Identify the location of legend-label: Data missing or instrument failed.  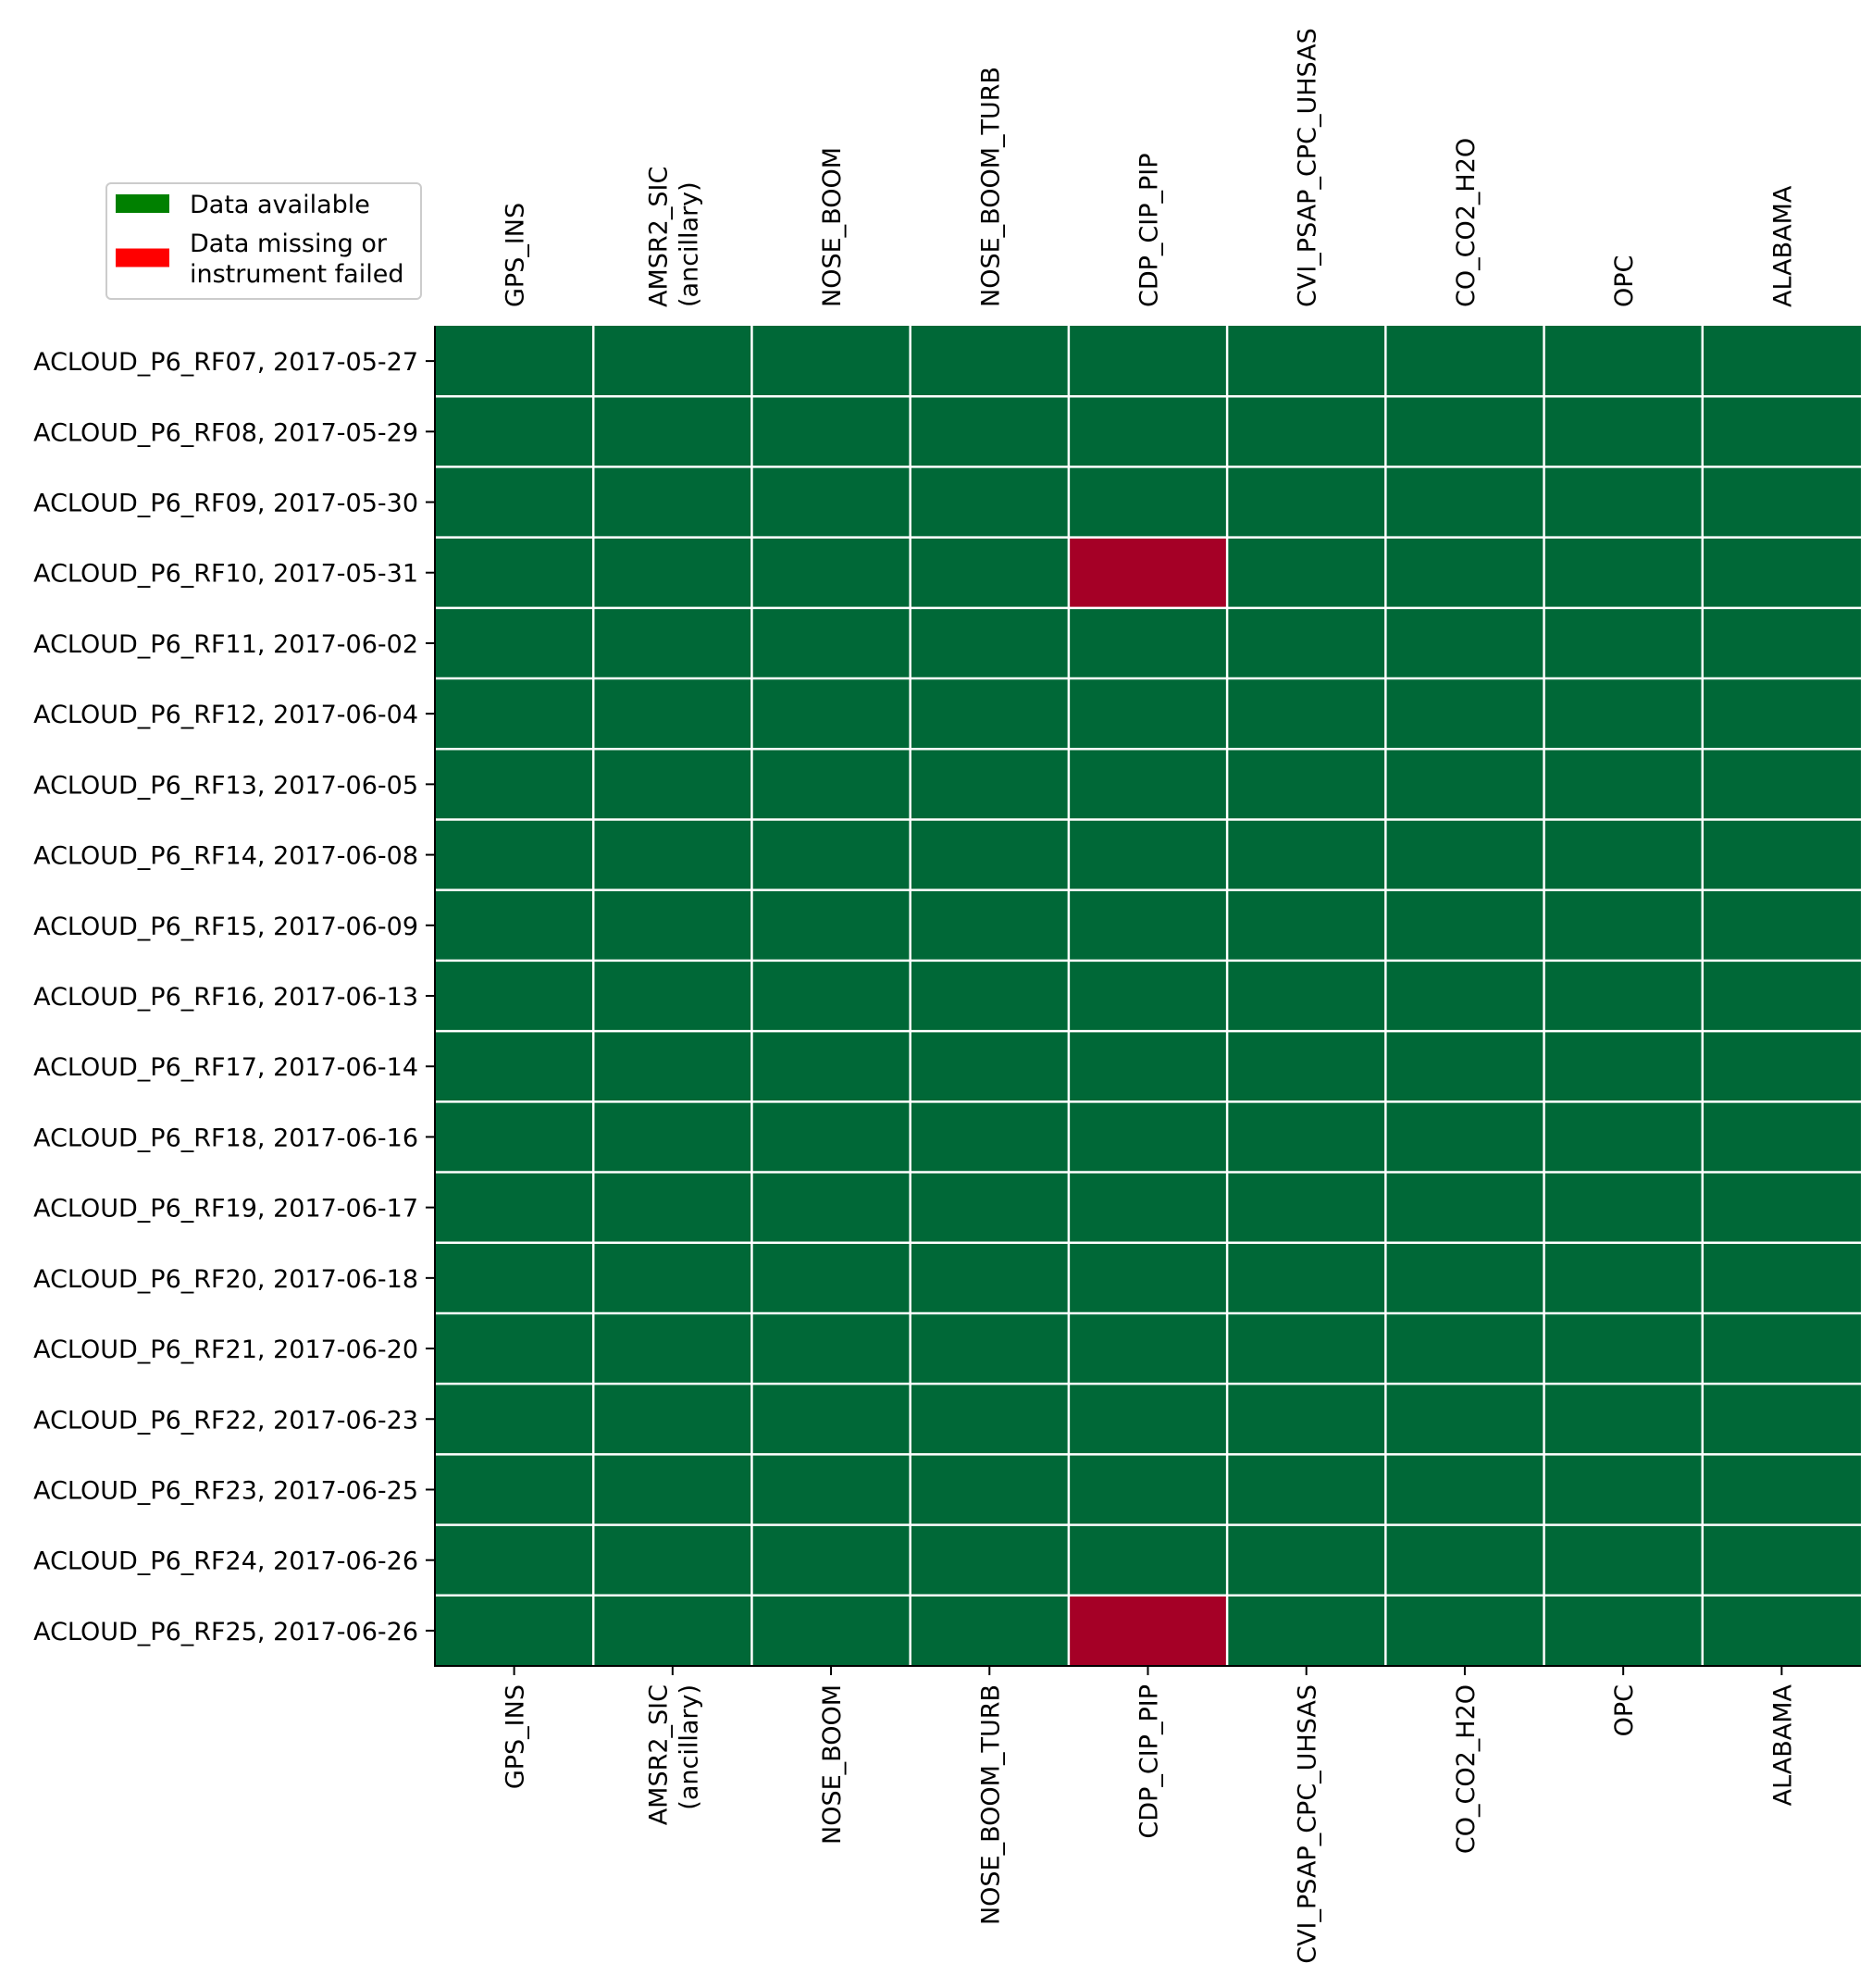
(296, 259).